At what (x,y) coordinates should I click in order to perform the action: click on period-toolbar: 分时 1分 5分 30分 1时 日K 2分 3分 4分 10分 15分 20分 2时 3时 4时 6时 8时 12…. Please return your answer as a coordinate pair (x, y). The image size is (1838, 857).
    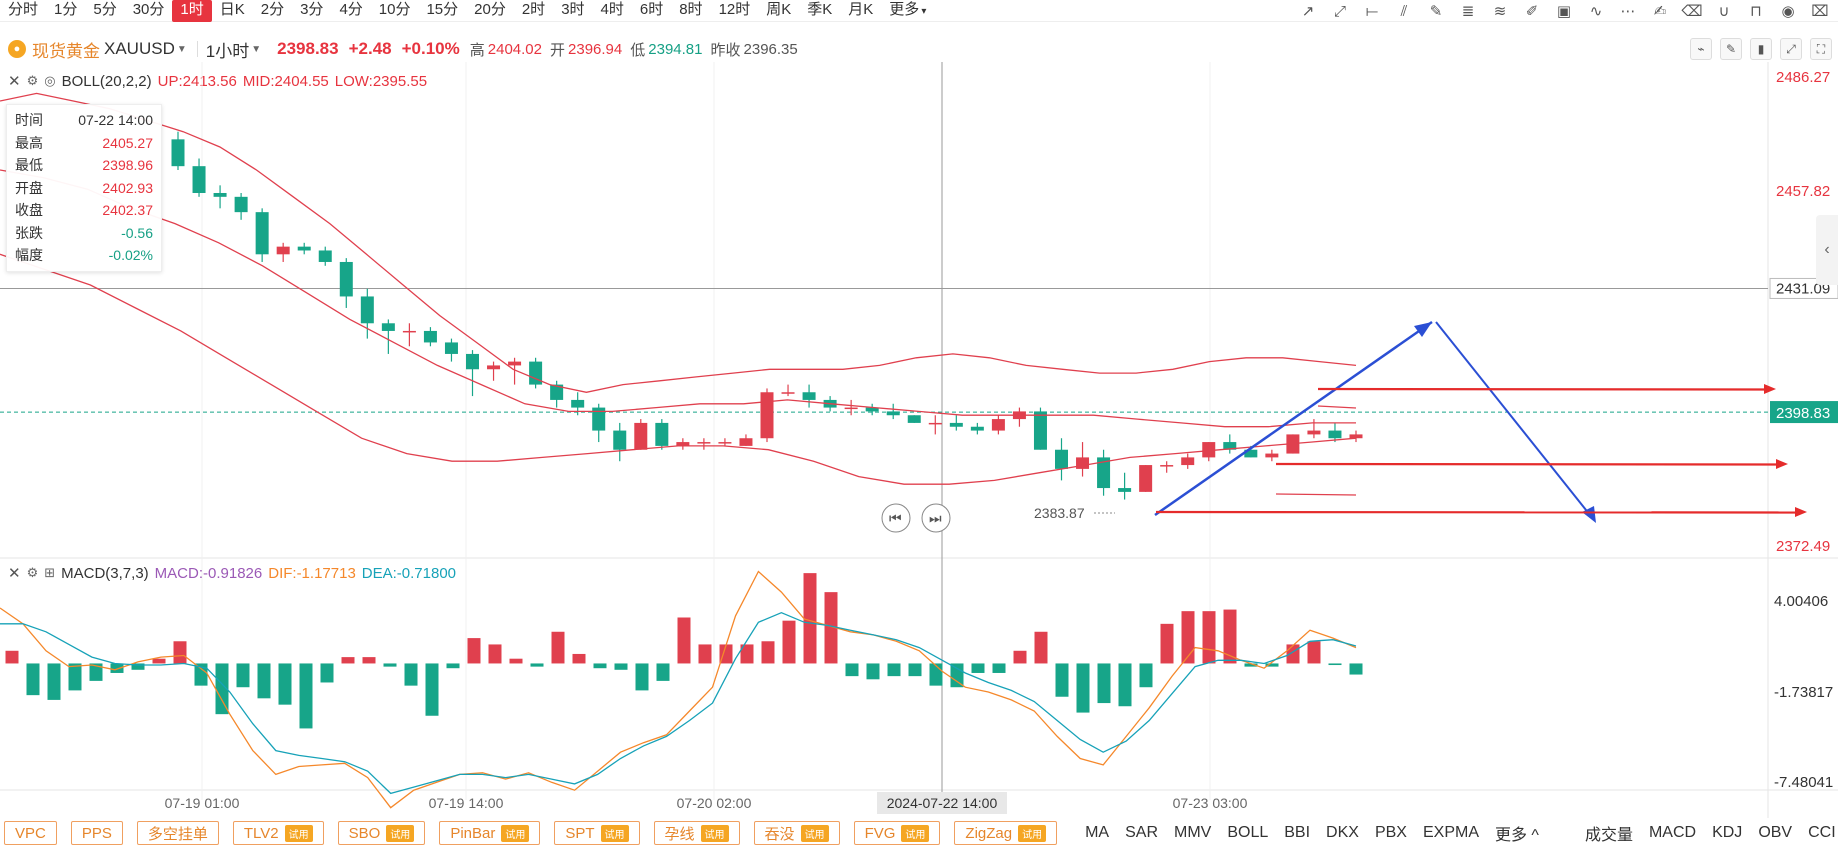
    Looking at the image, I should click on (919, 11).